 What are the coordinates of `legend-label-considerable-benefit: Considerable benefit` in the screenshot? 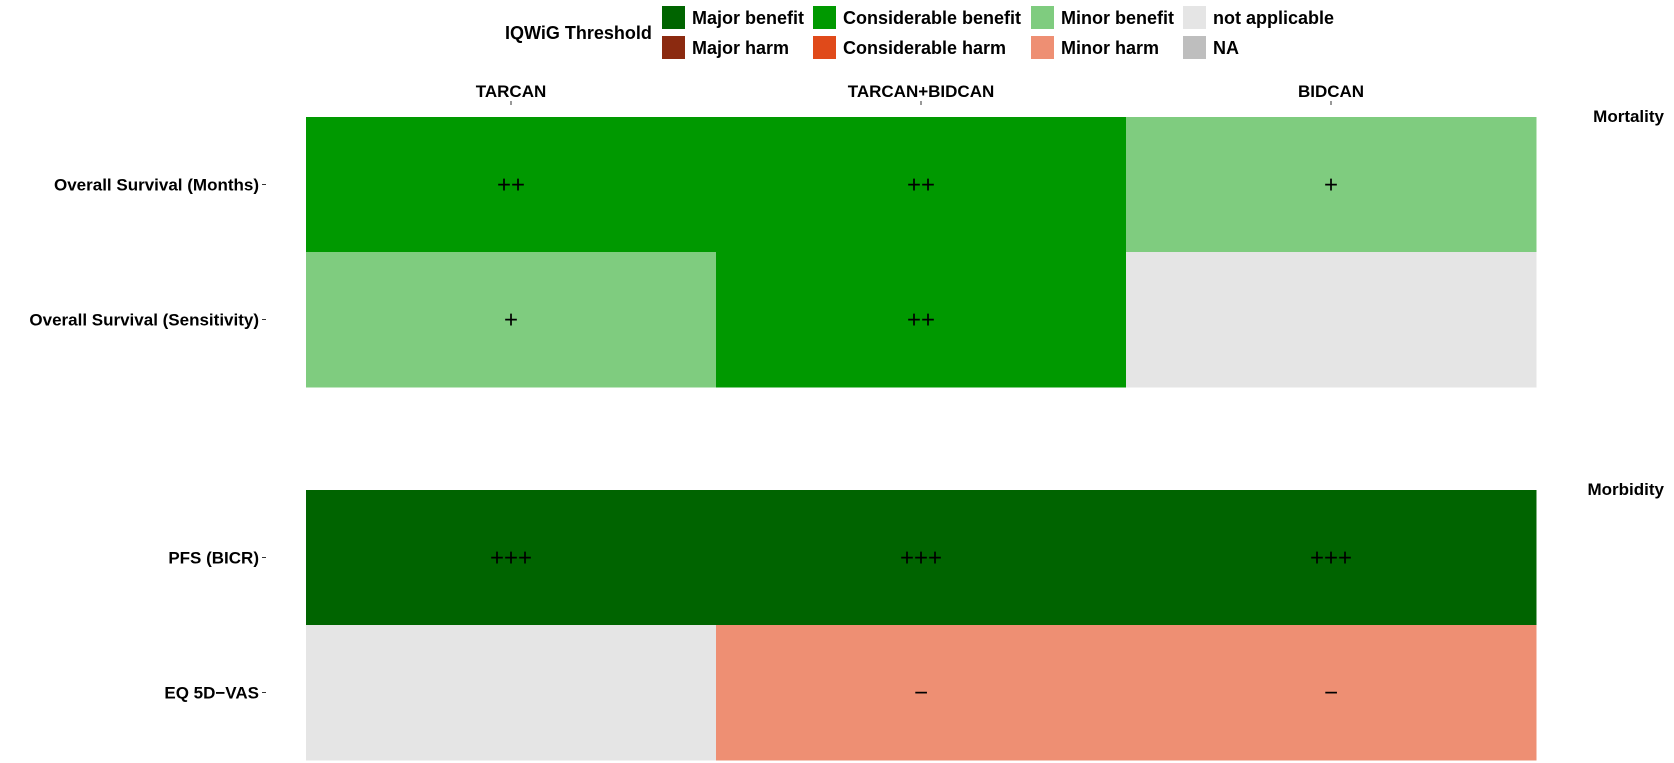 It's located at (932, 18).